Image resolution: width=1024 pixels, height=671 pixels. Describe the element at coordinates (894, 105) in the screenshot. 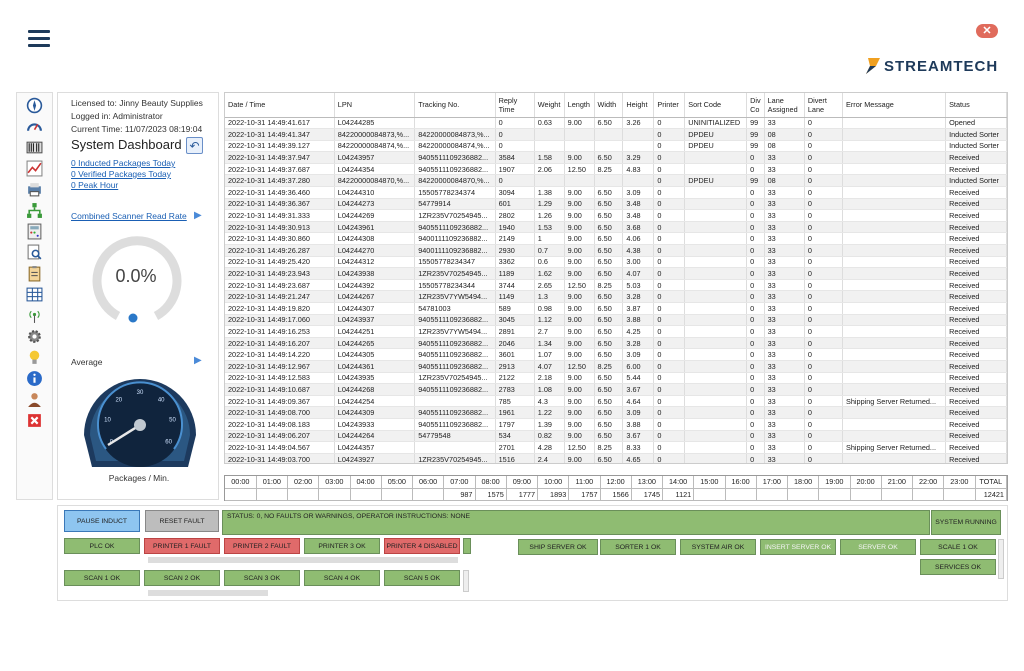

I see `column-header: Error Message` at that location.